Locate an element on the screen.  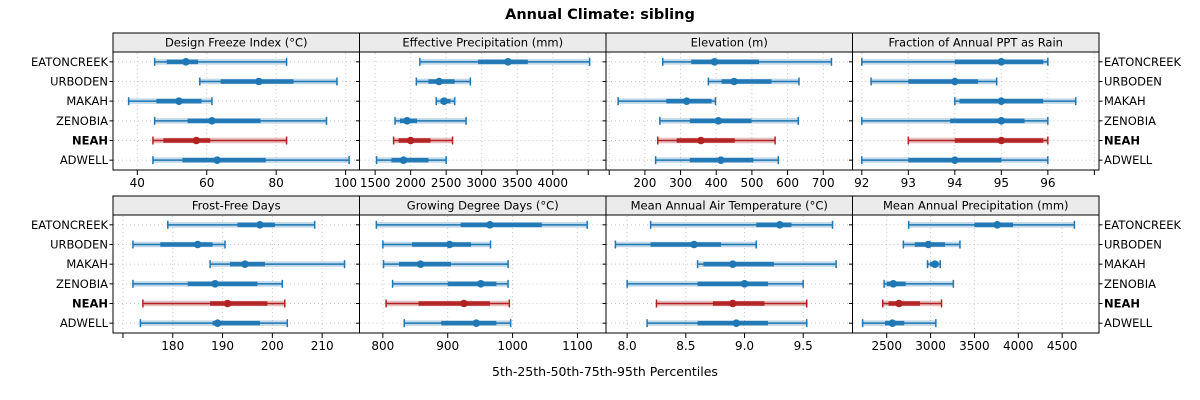
x-tick-label: 94 is located at coordinates (954, 183).